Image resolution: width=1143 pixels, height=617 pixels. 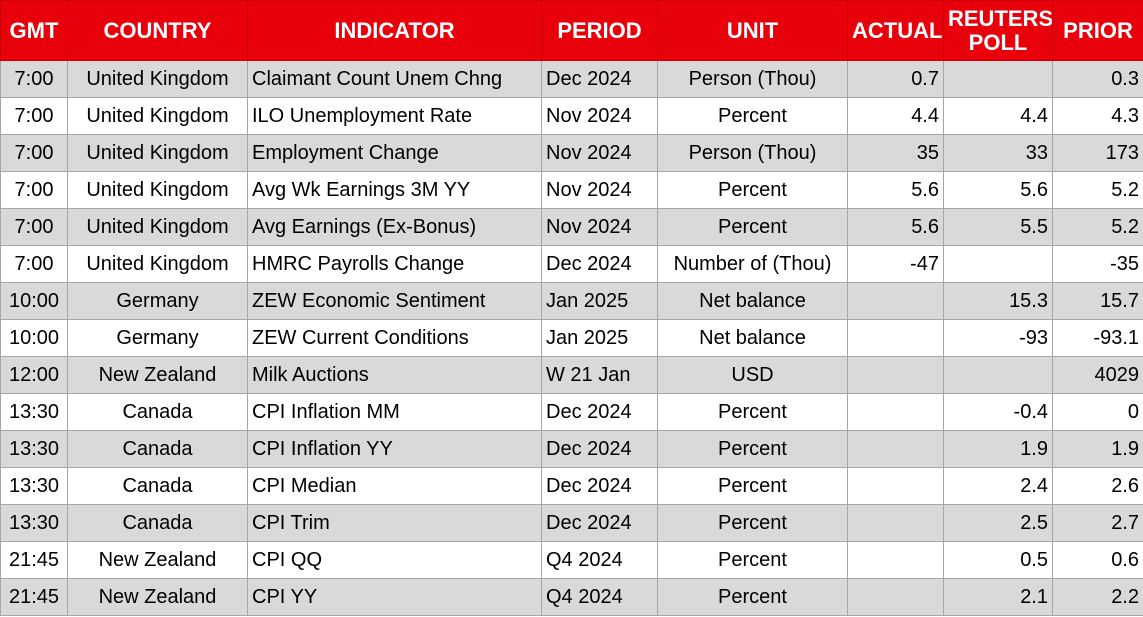 What do you see at coordinates (998, 227) in the screenshot?
I see `cell-reuters-poll: 5.5` at bounding box center [998, 227].